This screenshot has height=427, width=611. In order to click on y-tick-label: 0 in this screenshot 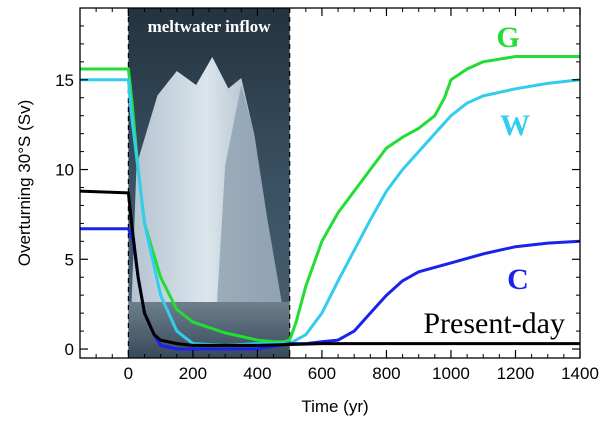, I will do `click(69, 349)`.